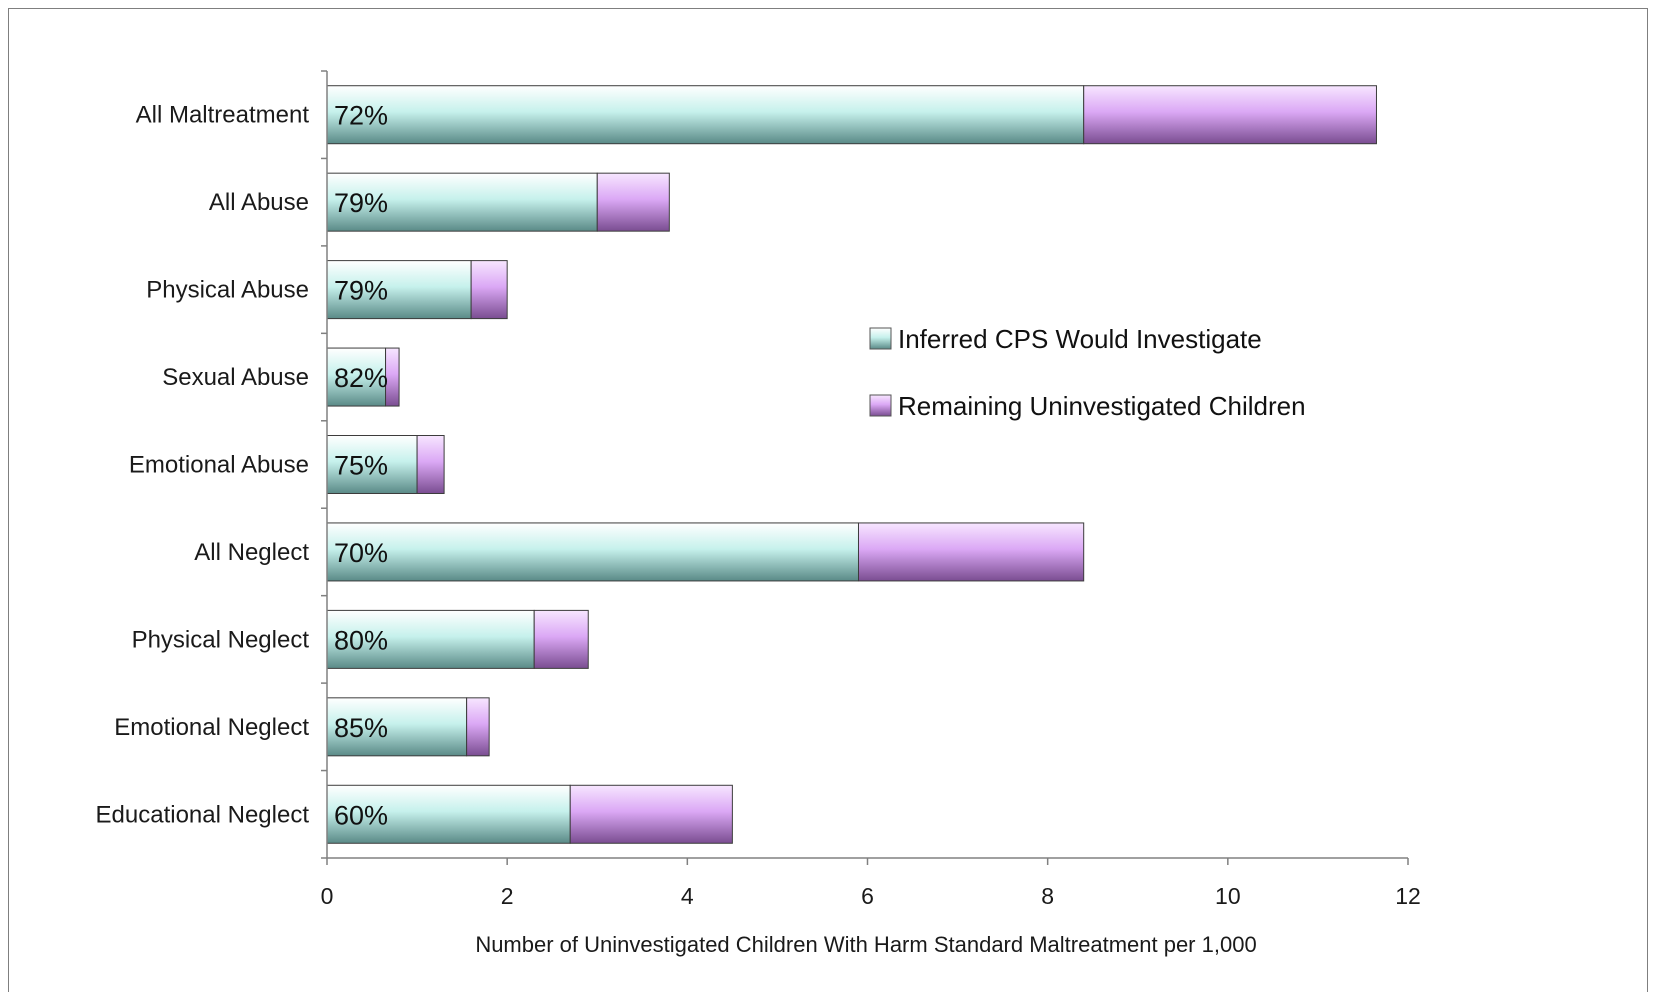  I want to click on x-tick-label: 8, so click(1047, 896).